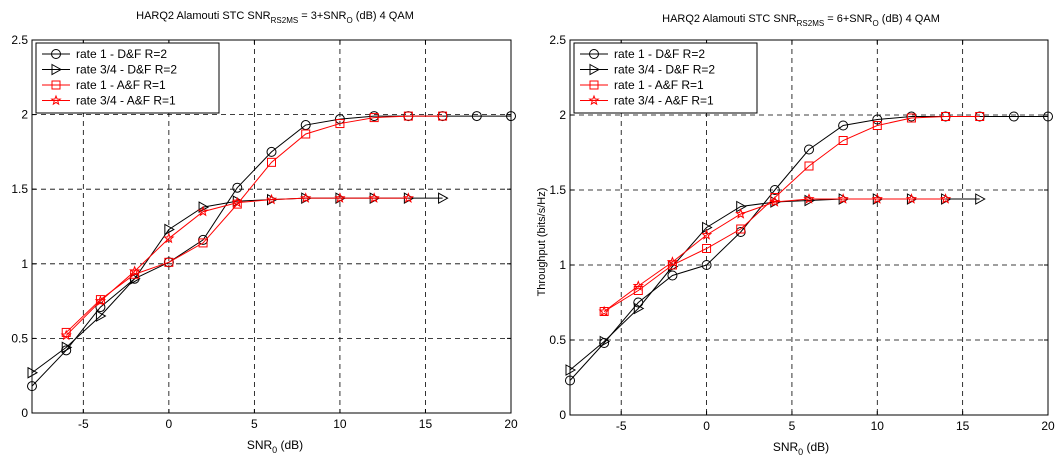 The width and height of the screenshot is (1058, 459). Describe the element at coordinates (801, 448) in the screenshot. I see `x-axis-label: SNR0 (dB)` at that location.